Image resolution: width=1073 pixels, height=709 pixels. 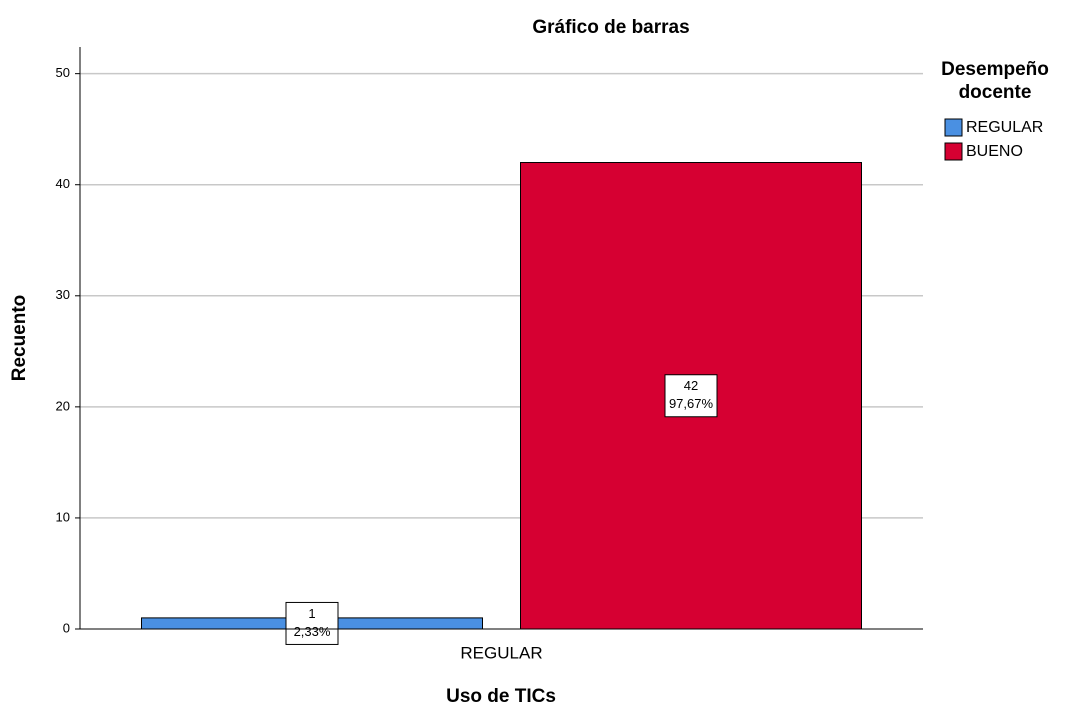 What do you see at coordinates (19, 338) in the screenshot?
I see `y-axis-label: Recuento` at bounding box center [19, 338].